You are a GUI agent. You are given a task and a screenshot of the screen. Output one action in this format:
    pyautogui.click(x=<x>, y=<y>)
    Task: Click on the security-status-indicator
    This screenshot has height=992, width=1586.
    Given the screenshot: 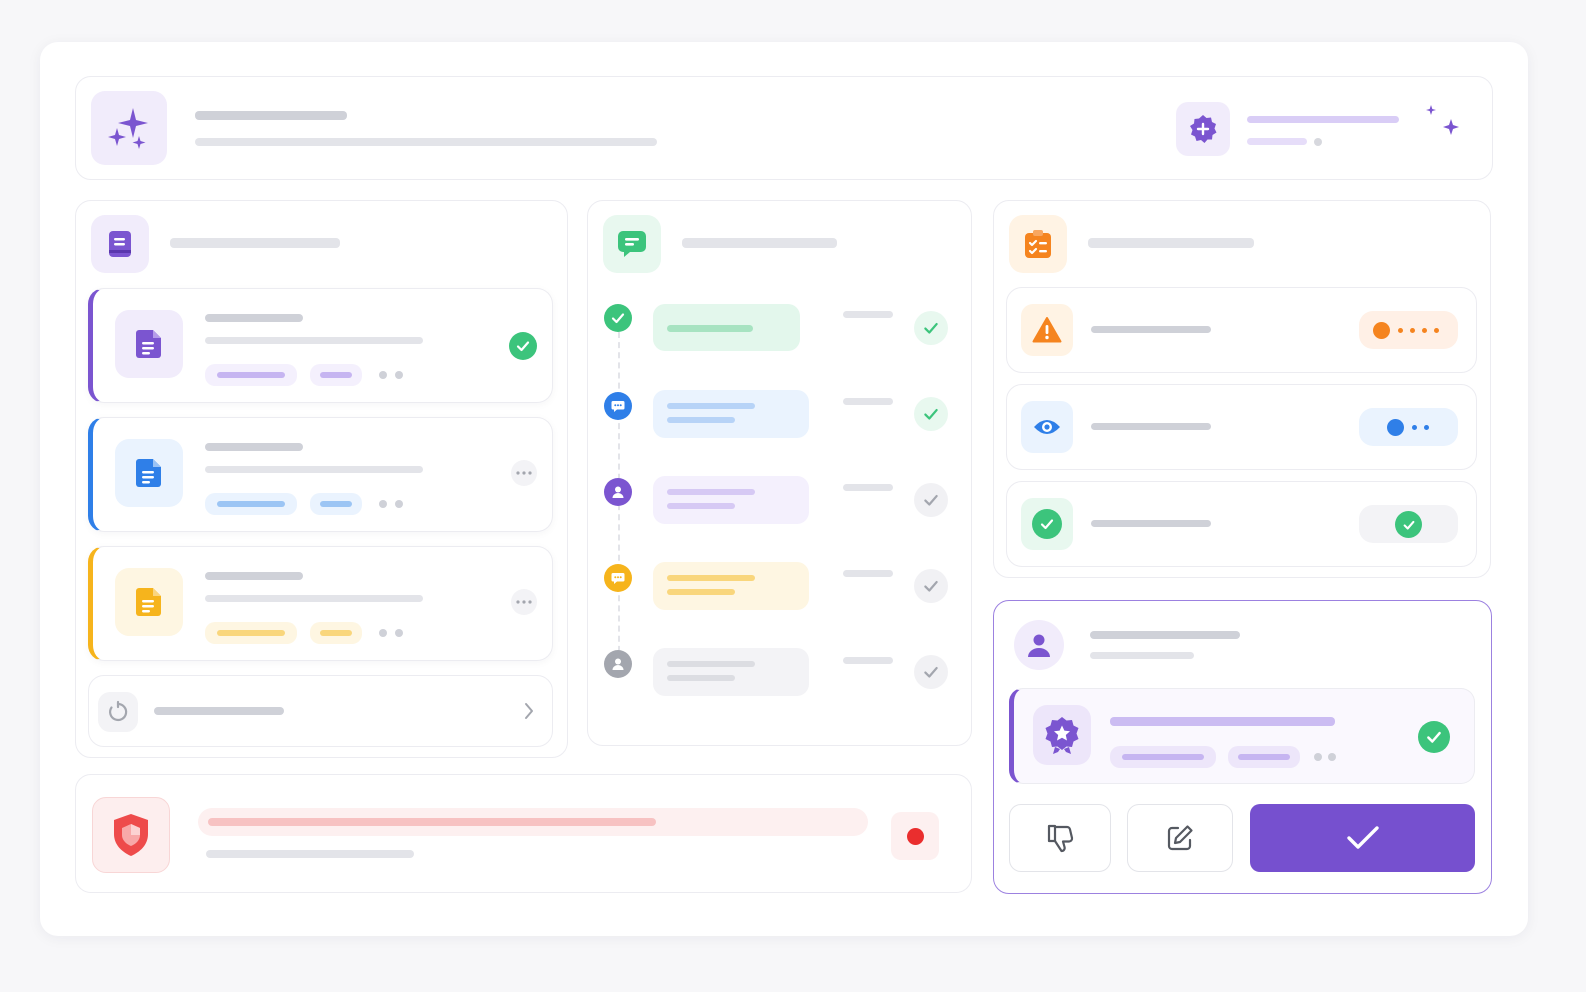 What is the action you would take?
    pyautogui.click(x=915, y=836)
    